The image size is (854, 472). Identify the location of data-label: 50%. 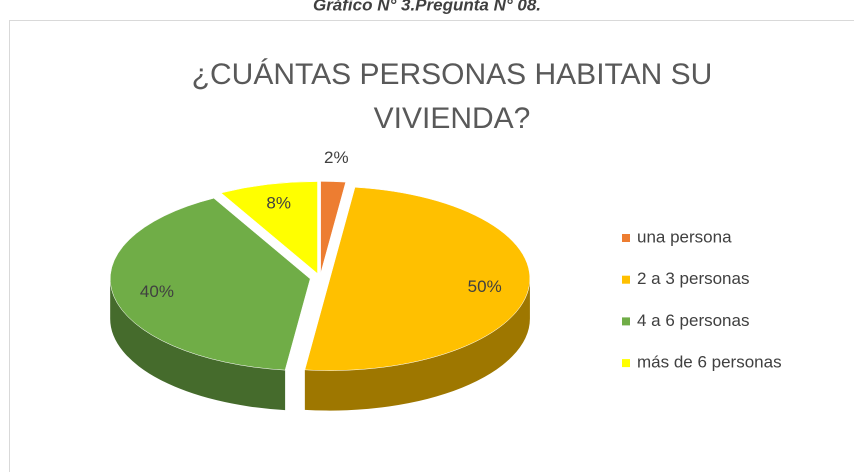
(485, 286).